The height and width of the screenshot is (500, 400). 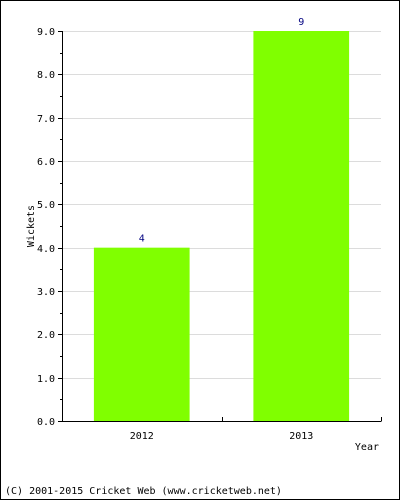 What do you see at coordinates (46, 379) in the screenshot?
I see `y-tick-label: 1.0` at bounding box center [46, 379].